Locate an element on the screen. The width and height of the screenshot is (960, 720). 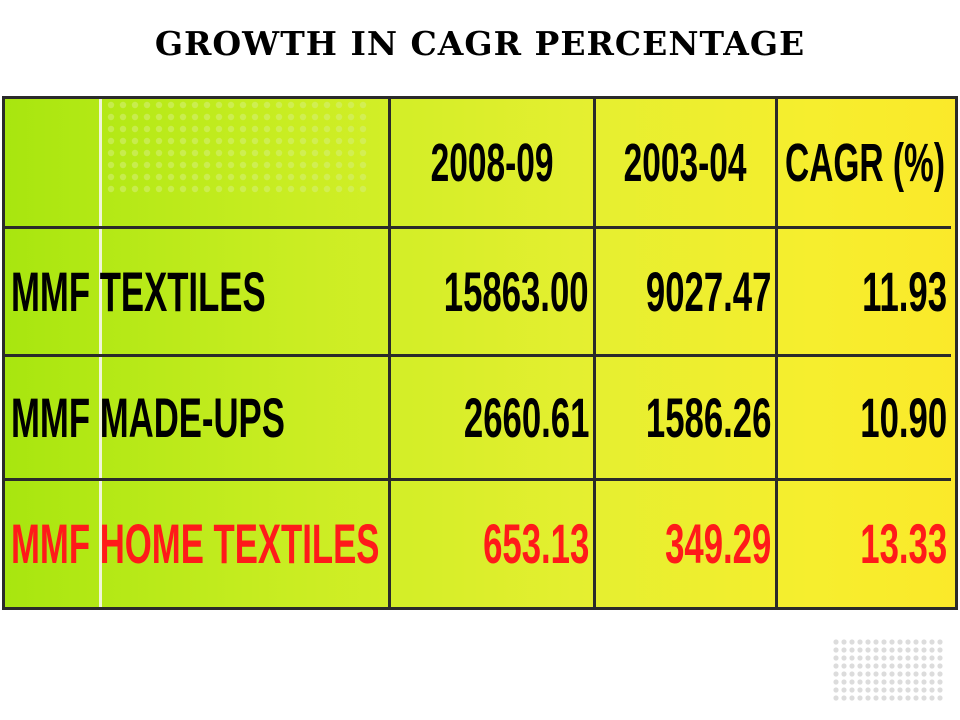
value-2003-04: 1586.26 is located at coordinates (708, 417).